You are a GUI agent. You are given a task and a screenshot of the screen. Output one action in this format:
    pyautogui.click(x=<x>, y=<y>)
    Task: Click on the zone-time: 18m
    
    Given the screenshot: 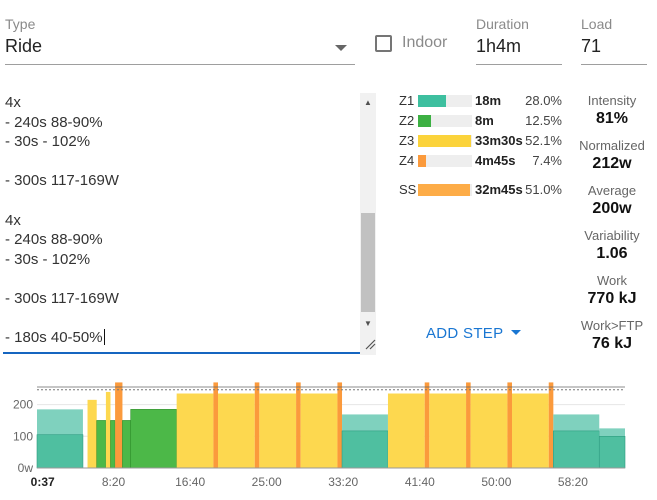 What is the action you would take?
    pyautogui.click(x=488, y=100)
    